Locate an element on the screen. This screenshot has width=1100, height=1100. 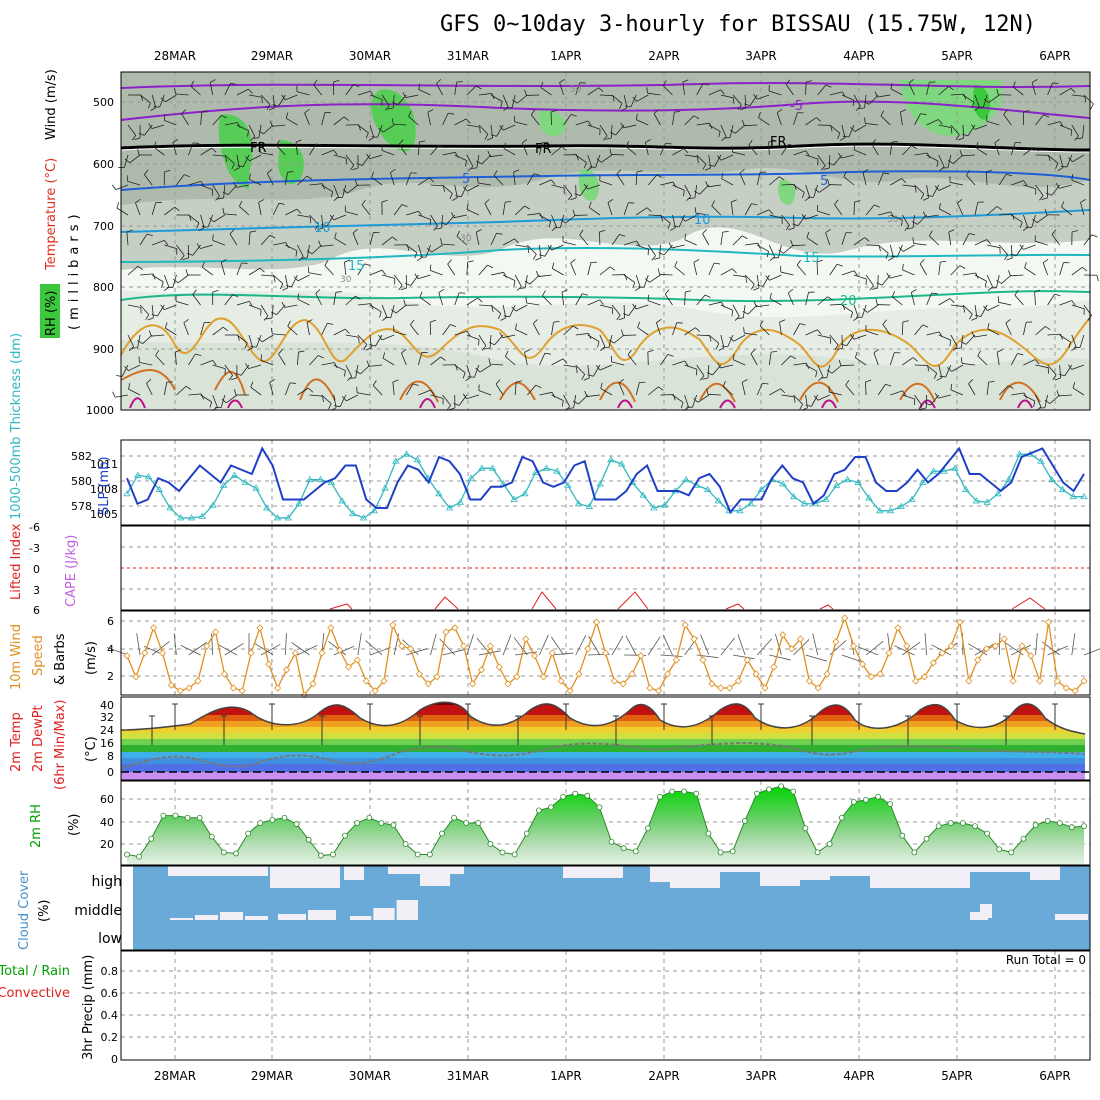
contour-label-15a: 15 is located at coordinates (356, 266).